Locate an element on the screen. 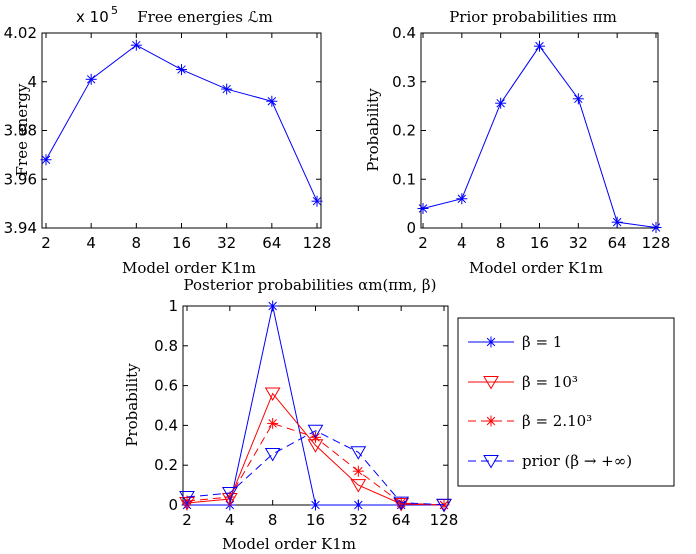 This screenshot has width=696, height=554. posterior-axes-box is located at coordinates (315, 405).